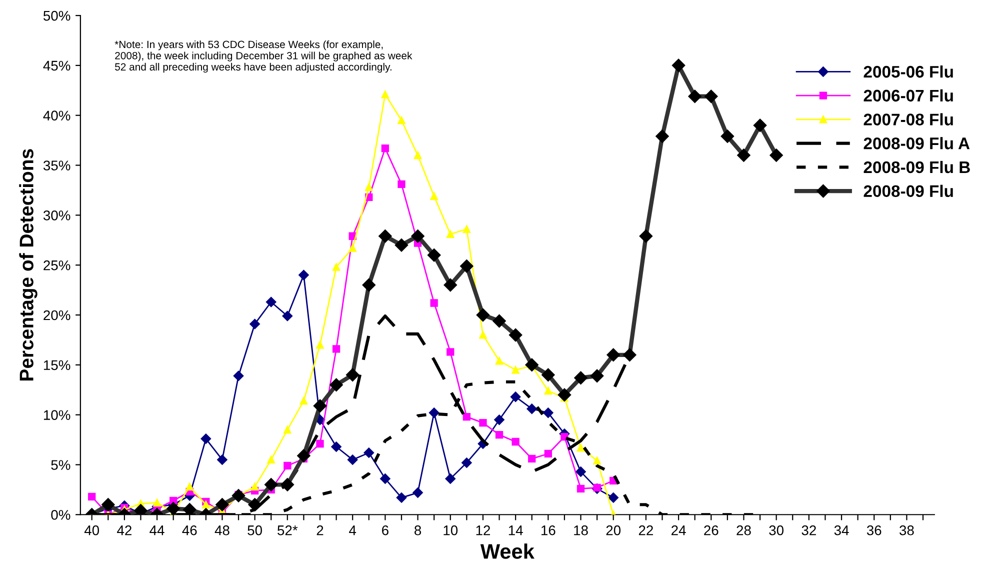 This screenshot has width=993, height=575. Describe the element at coordinates (157, 531) in the screenshot. I see `x-tick-label: 44` at that location.